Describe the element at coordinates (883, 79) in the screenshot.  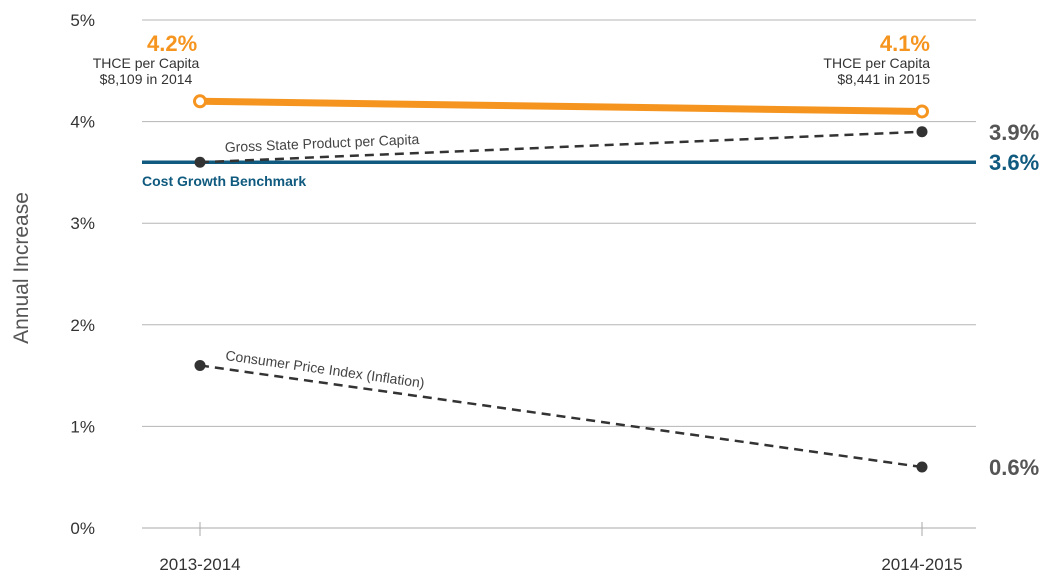
I see `annotation-line2: $8,441 in 2015` at that location.